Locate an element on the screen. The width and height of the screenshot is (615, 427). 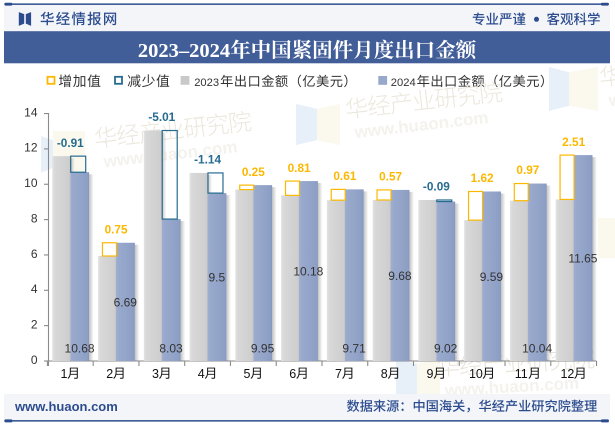
svg-text: 2.51 is located at coordinates (573, 142).